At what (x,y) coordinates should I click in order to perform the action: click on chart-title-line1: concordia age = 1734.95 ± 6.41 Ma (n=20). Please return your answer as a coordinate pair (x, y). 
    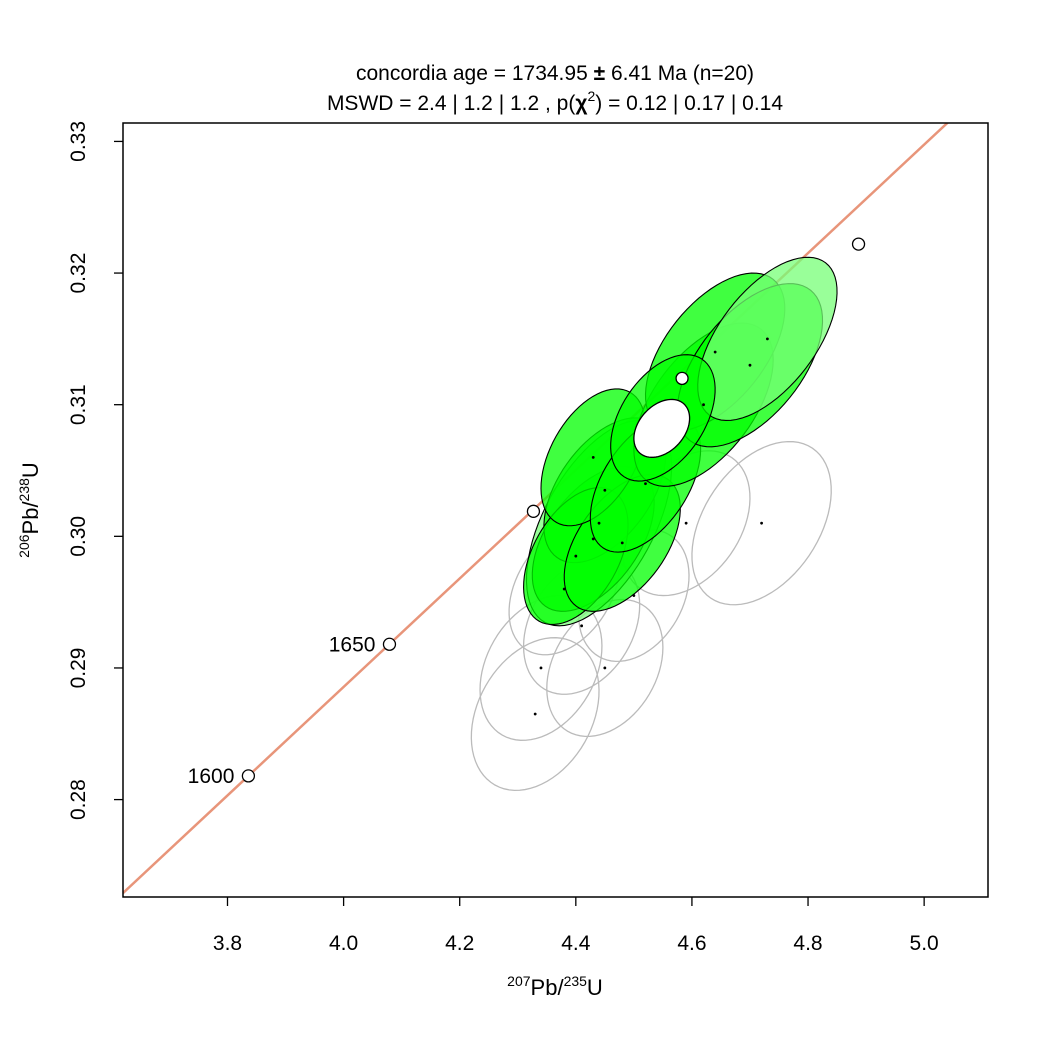
    Looking at the image, I should click on (555, 73).